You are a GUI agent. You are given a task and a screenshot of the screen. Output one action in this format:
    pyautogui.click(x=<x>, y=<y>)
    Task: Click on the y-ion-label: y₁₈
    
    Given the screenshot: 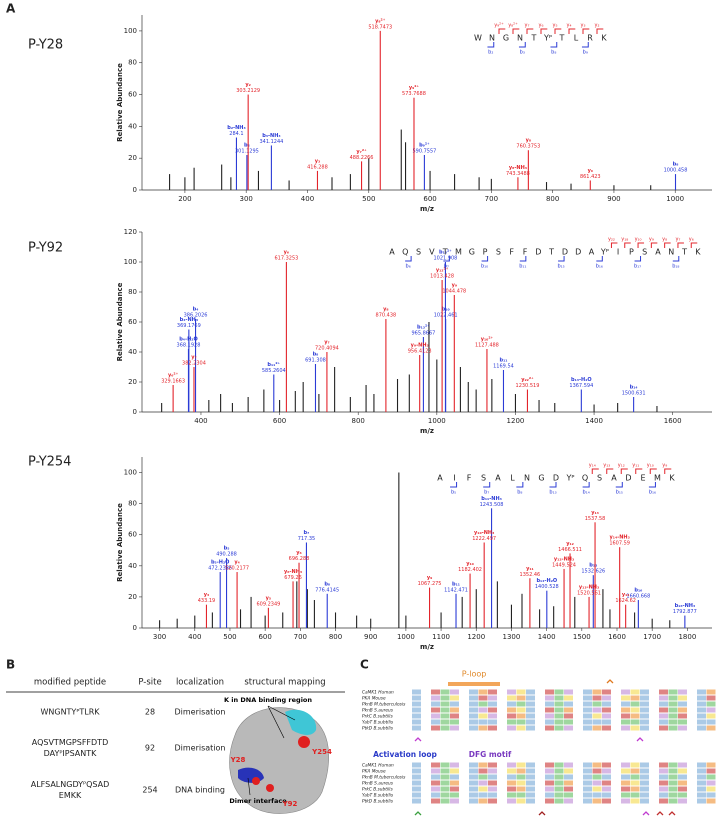 What is the action you would take?
    pyautogui.click(x=624, y=240)
    